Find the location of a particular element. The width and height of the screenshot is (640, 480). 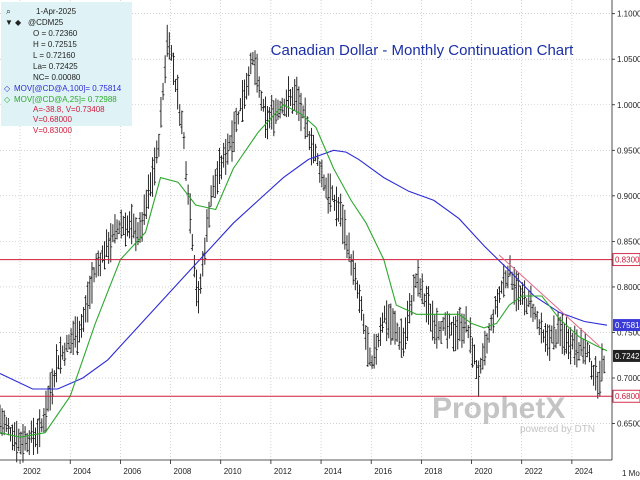

watermark-sub: powered by DTN is located at coordinates (557, 429).